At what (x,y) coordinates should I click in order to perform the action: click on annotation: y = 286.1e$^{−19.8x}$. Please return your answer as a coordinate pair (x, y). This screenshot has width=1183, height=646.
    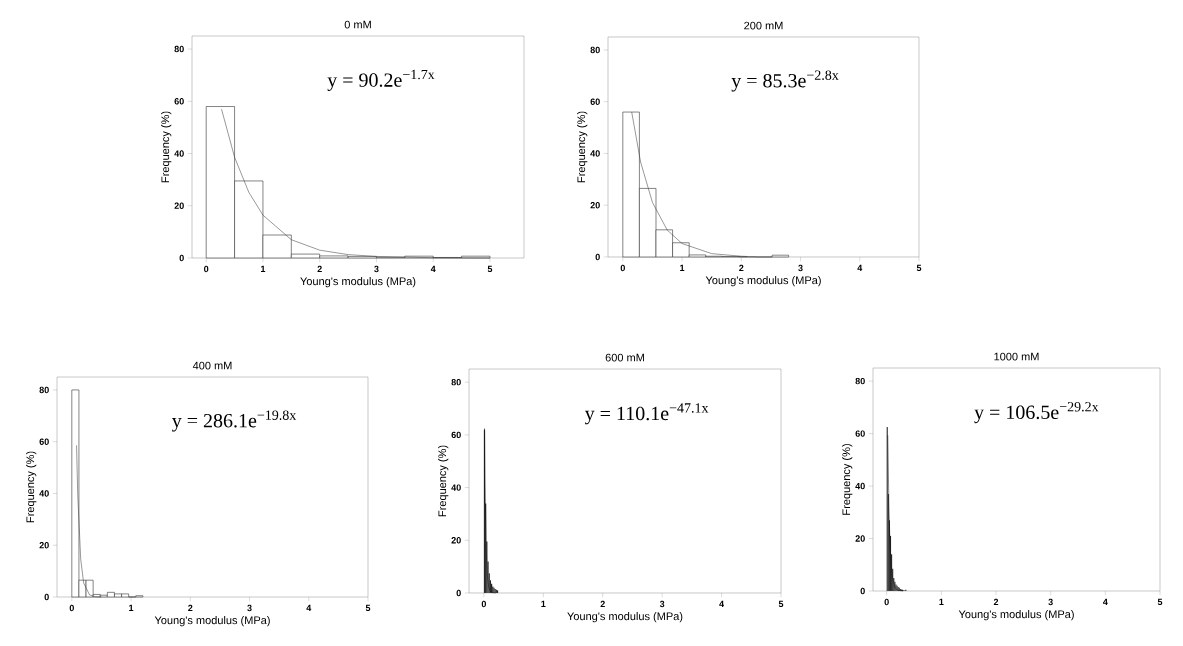
    Looking at the image, I should click on (234, 421).